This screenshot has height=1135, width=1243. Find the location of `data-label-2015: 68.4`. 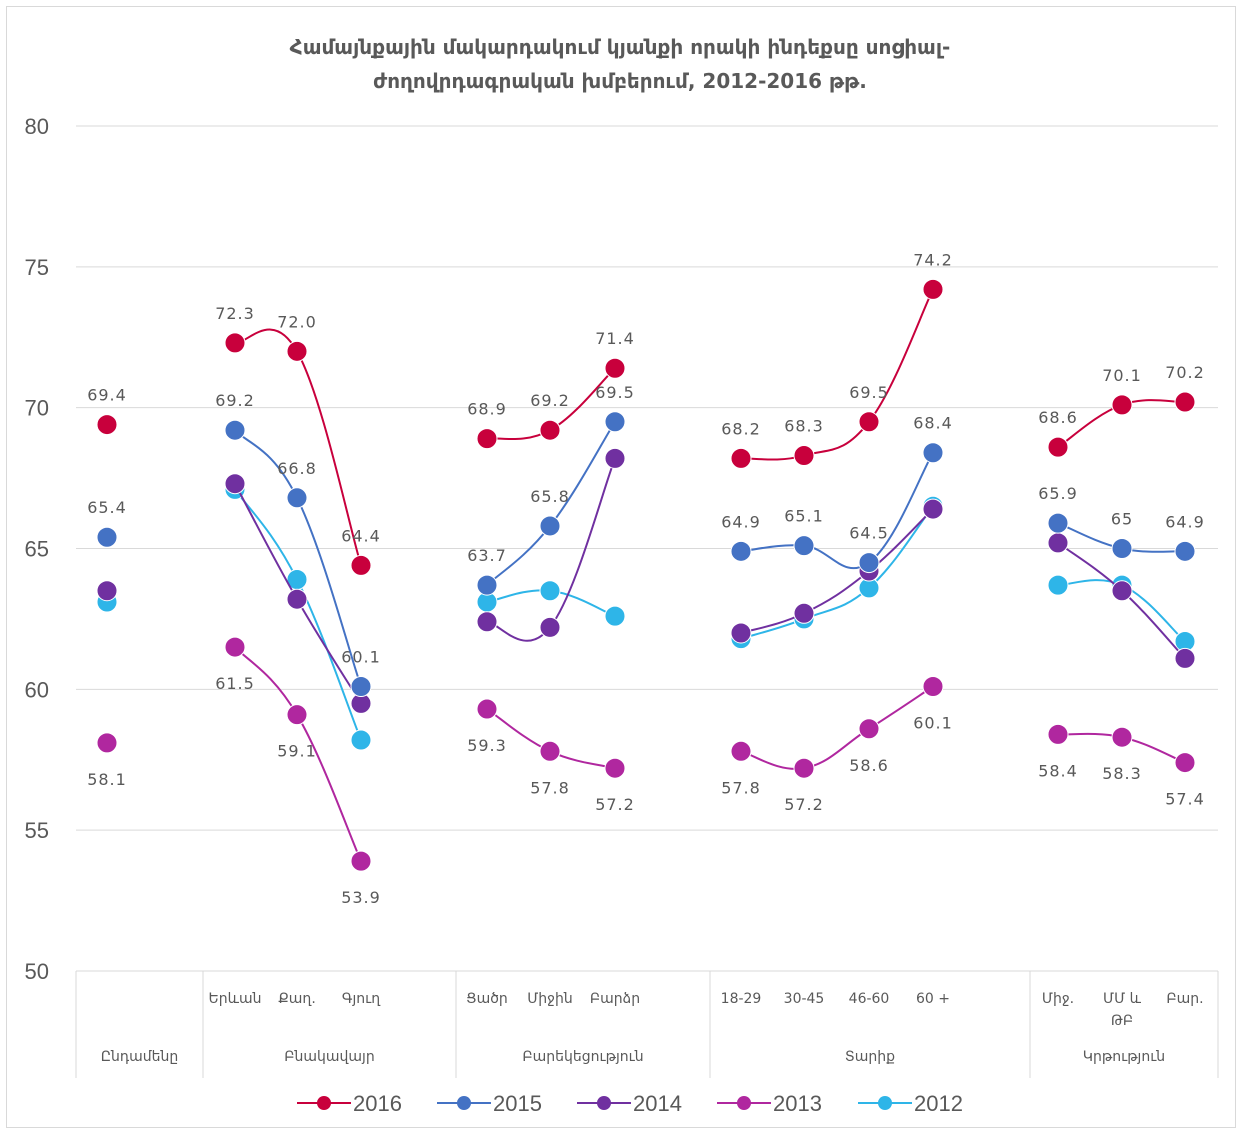

data-label-2015: 68.4 is located at coordinates (933, 423).